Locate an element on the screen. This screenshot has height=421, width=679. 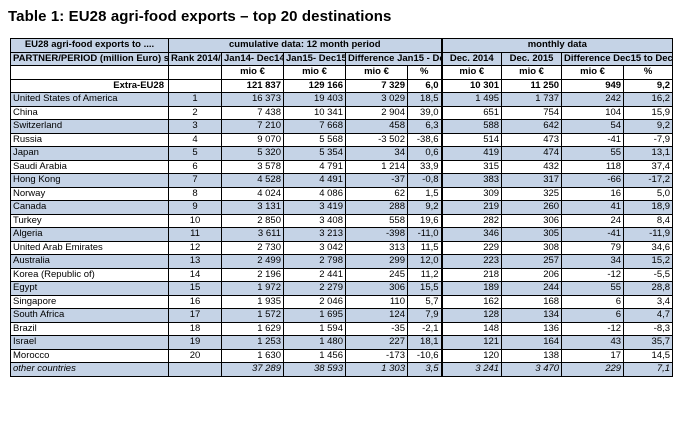
row-diff: -3 502 is located at coordinates (376, 139).